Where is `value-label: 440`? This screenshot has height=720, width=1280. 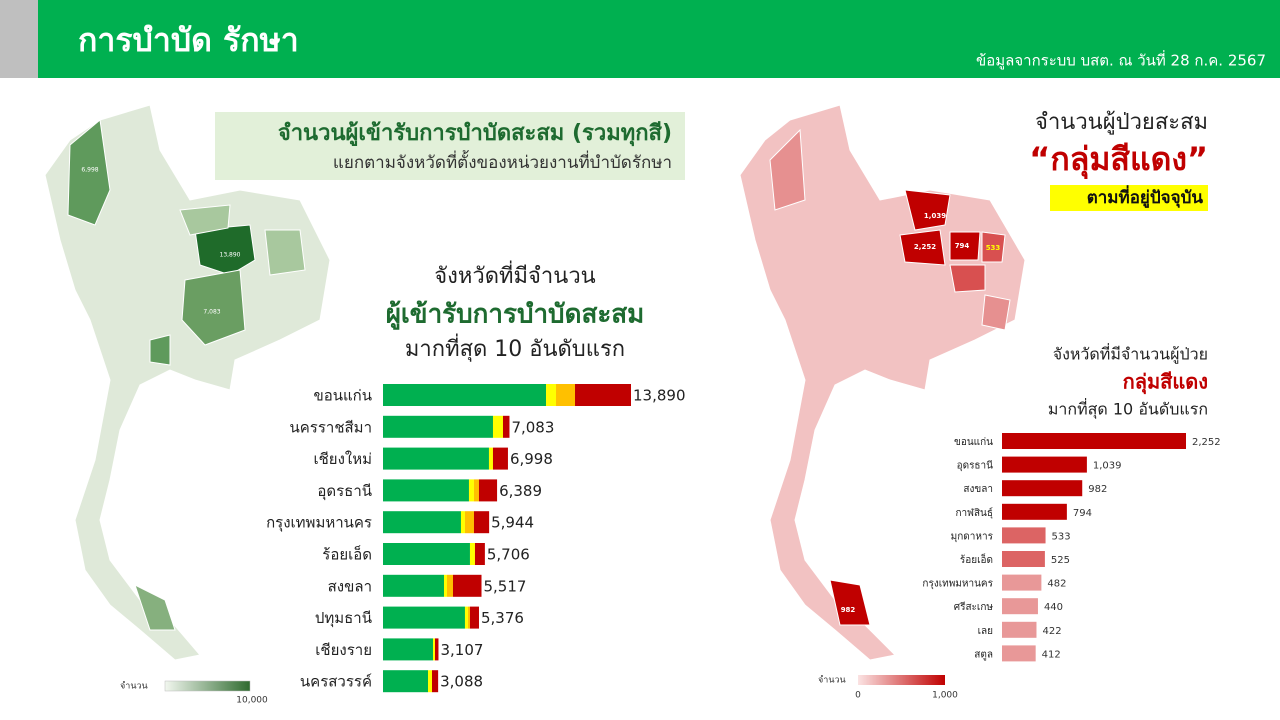
value-label: 440 is located at coordinates (1053, 607).